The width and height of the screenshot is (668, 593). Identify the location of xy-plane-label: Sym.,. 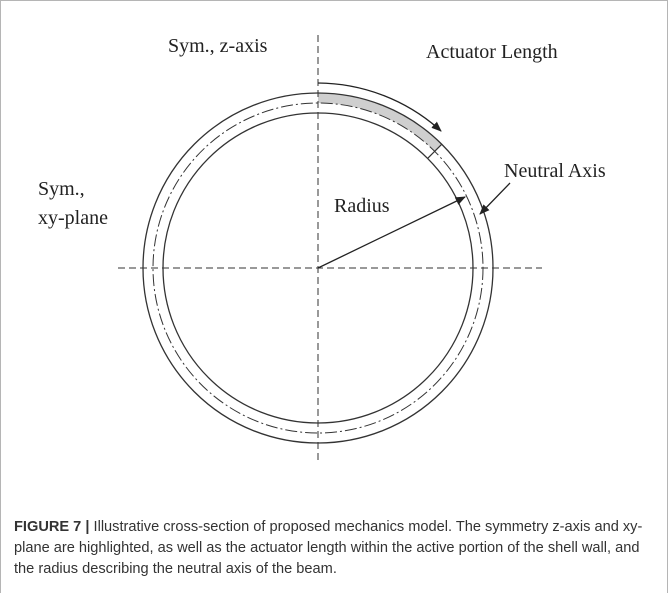
(61, 189).